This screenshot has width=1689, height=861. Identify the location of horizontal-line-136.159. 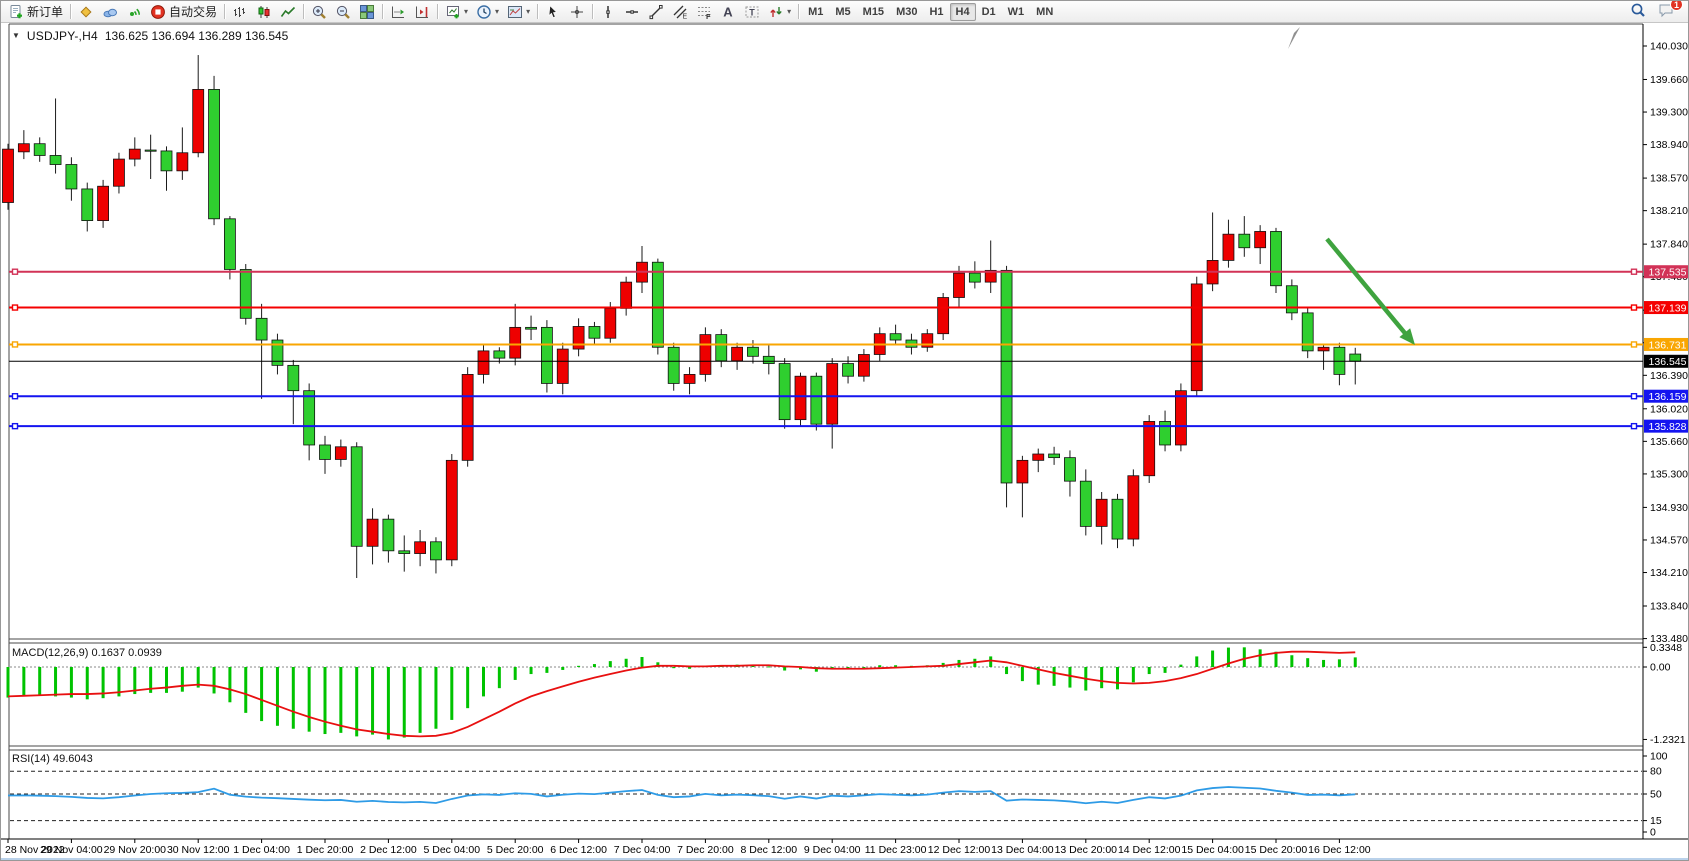
(826, 396).